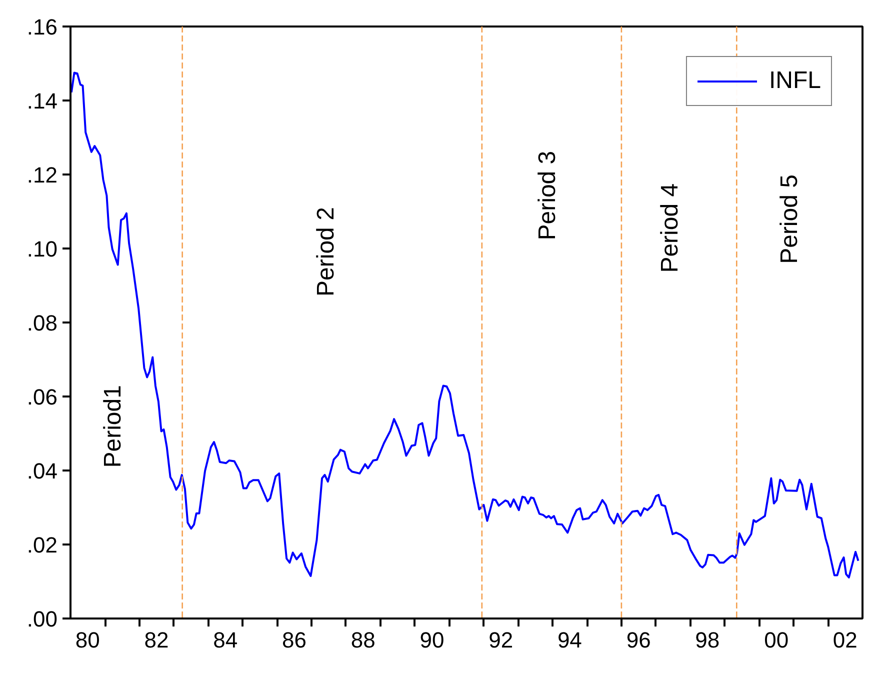  I want to click on y-tick-label: .12, so click(42, 175).